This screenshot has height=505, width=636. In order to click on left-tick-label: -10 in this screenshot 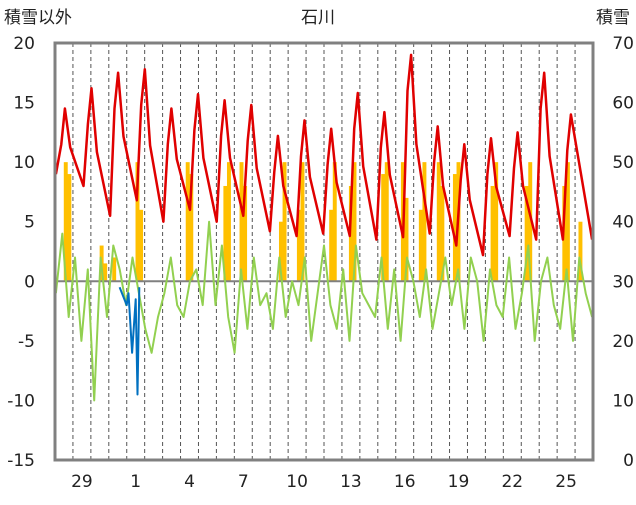, I will do `click(21, 401)`.